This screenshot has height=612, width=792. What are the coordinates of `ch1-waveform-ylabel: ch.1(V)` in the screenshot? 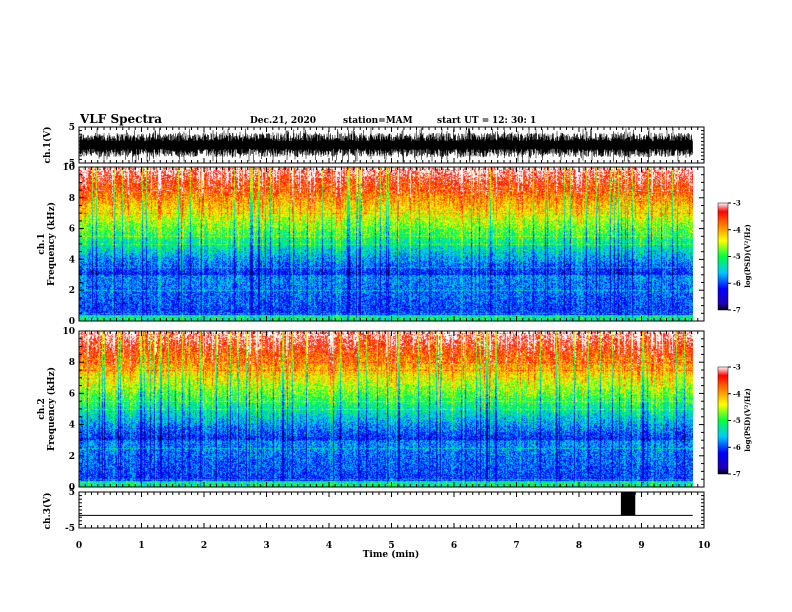 It's located at (47, 145).